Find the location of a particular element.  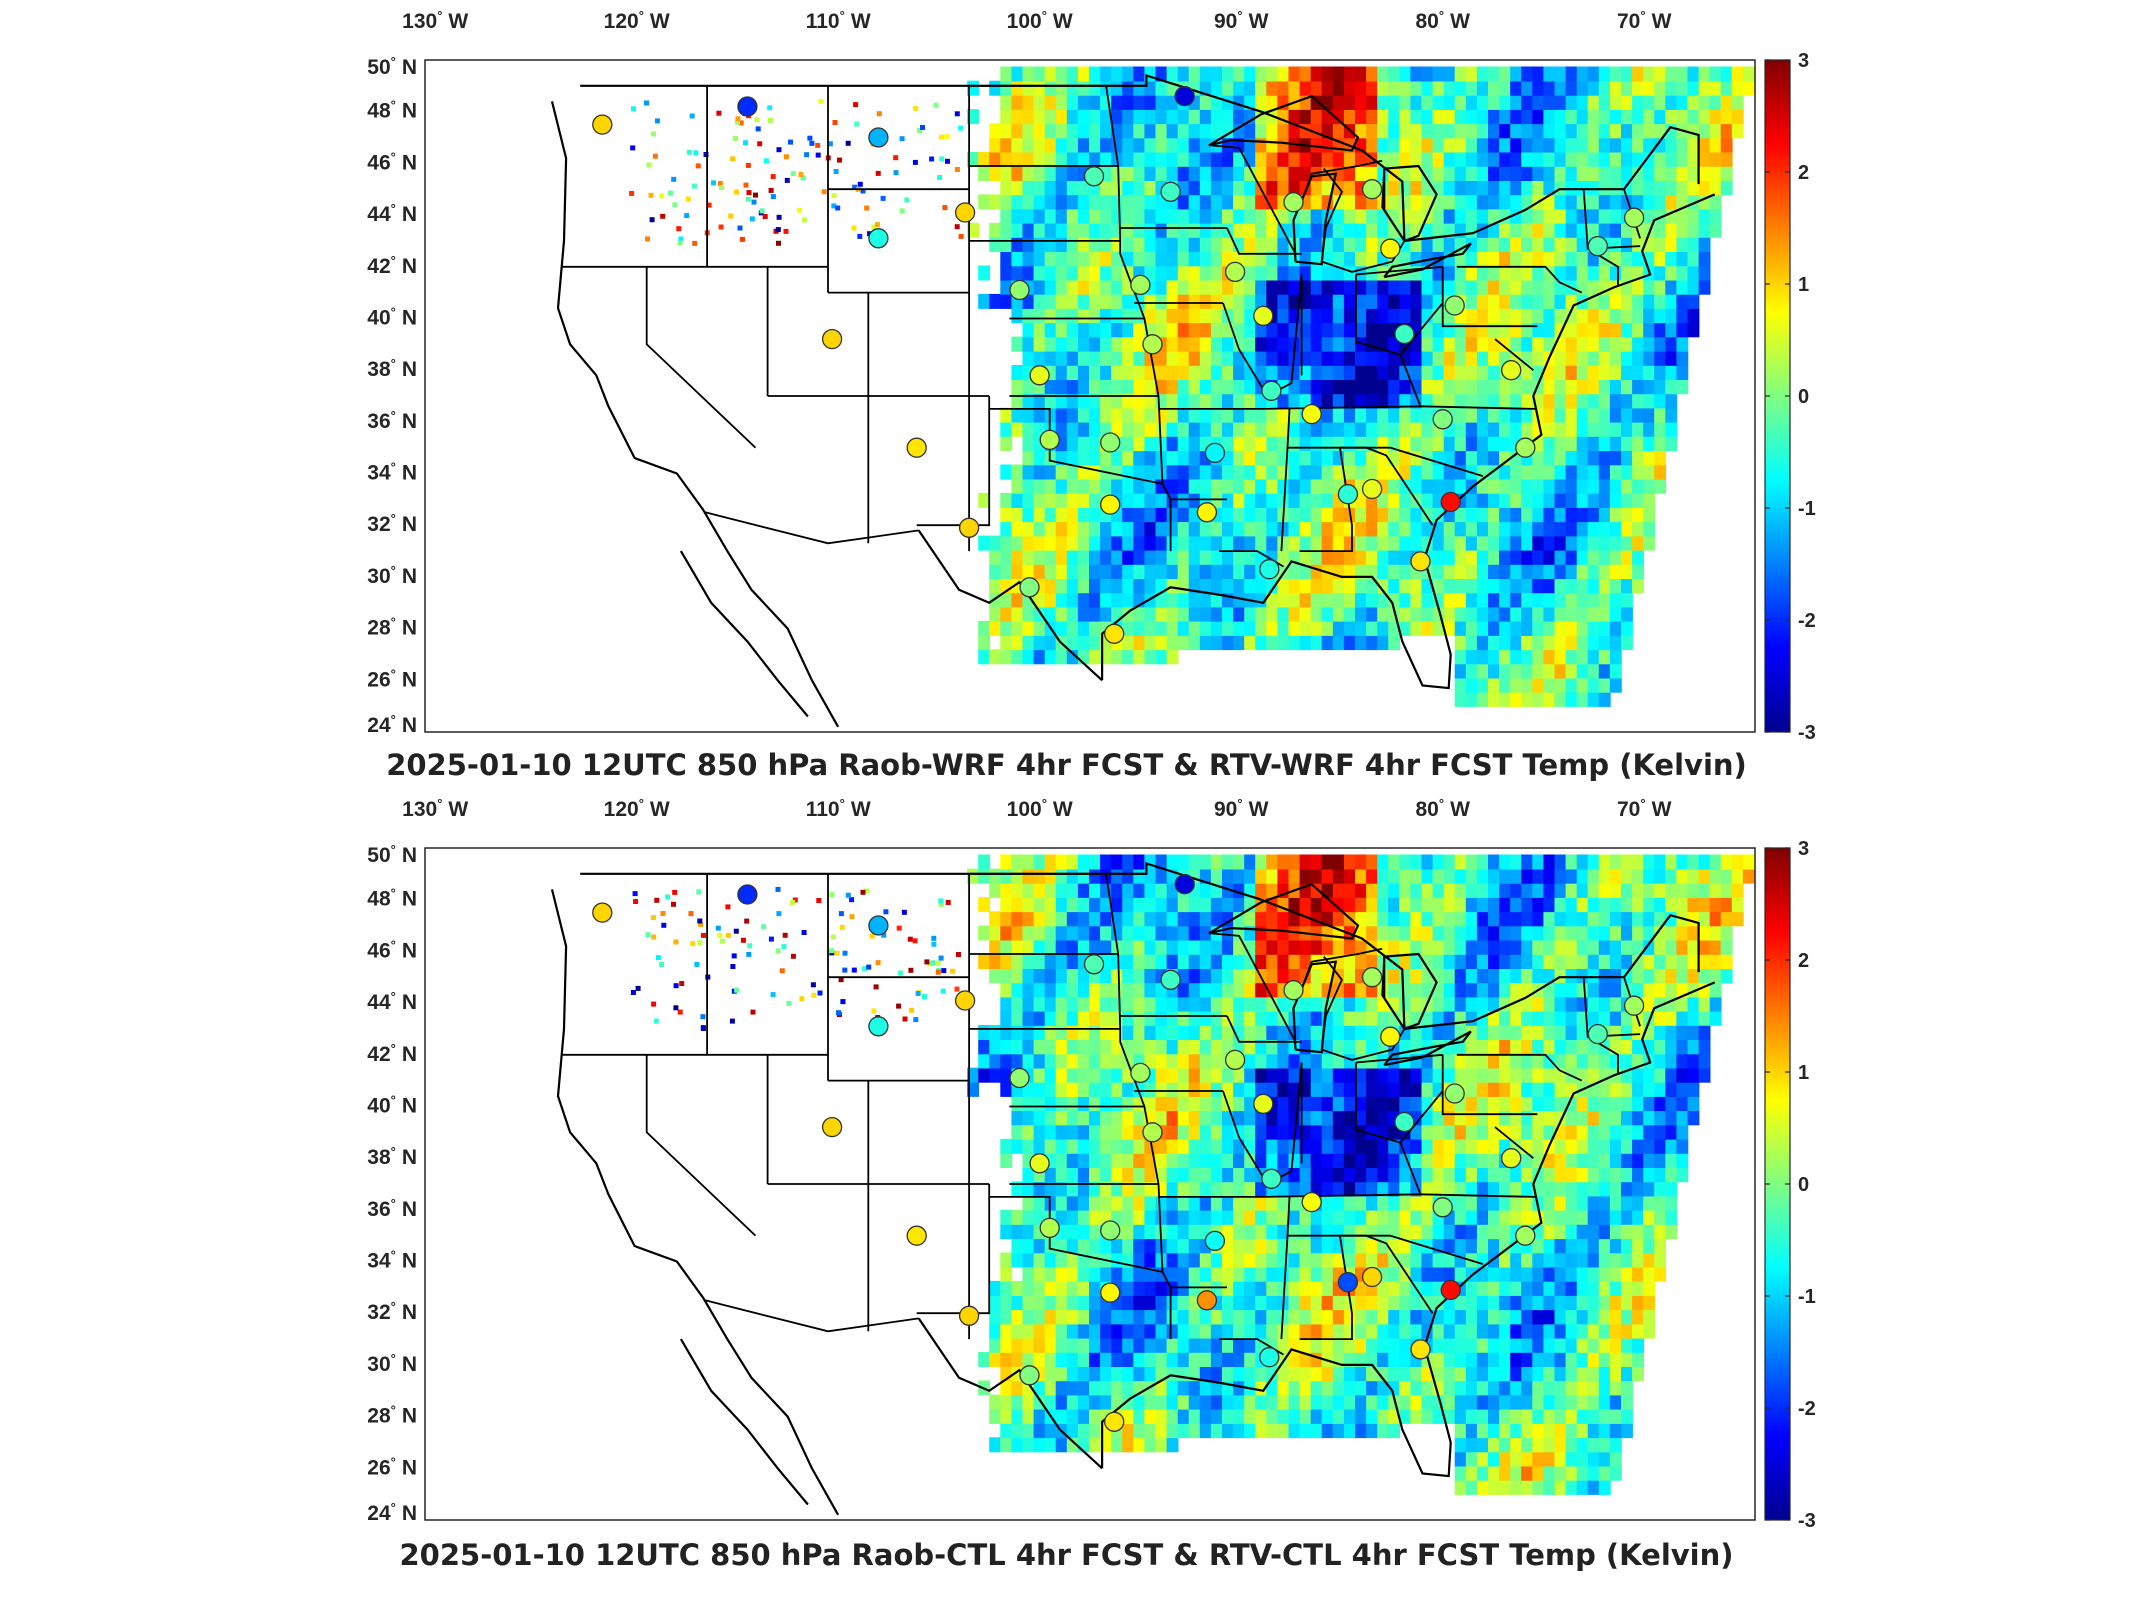

latitude-label: 46° N is located at coordinates (392, 949).